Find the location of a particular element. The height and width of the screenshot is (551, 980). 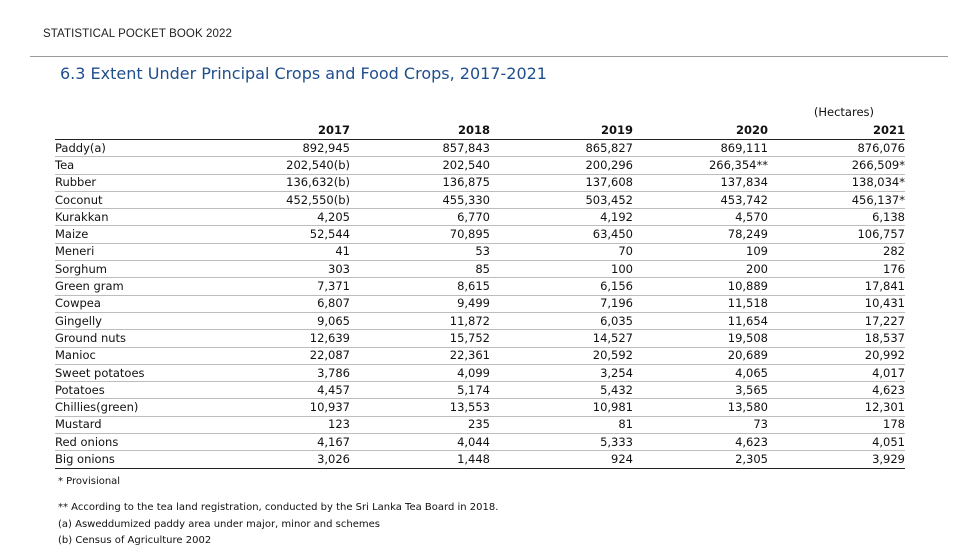

table-header-row: 2017 2018 2019 2020 2021 is located at coordinates (480, 131).